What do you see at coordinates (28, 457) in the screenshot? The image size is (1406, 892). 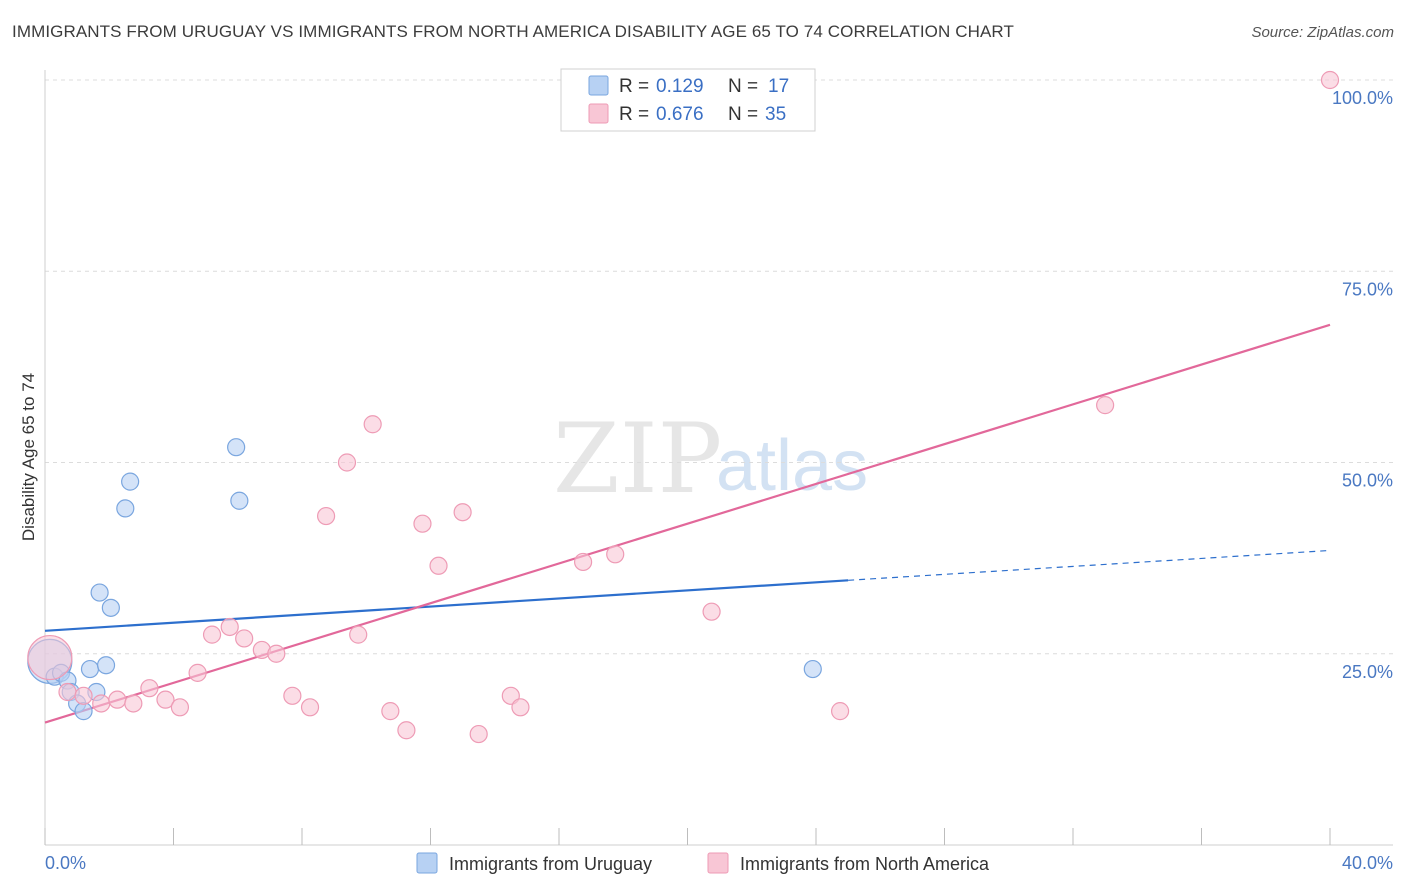 I see `y-axis-label: Disability Age 65 to 74` at bounding box center [28, 457].